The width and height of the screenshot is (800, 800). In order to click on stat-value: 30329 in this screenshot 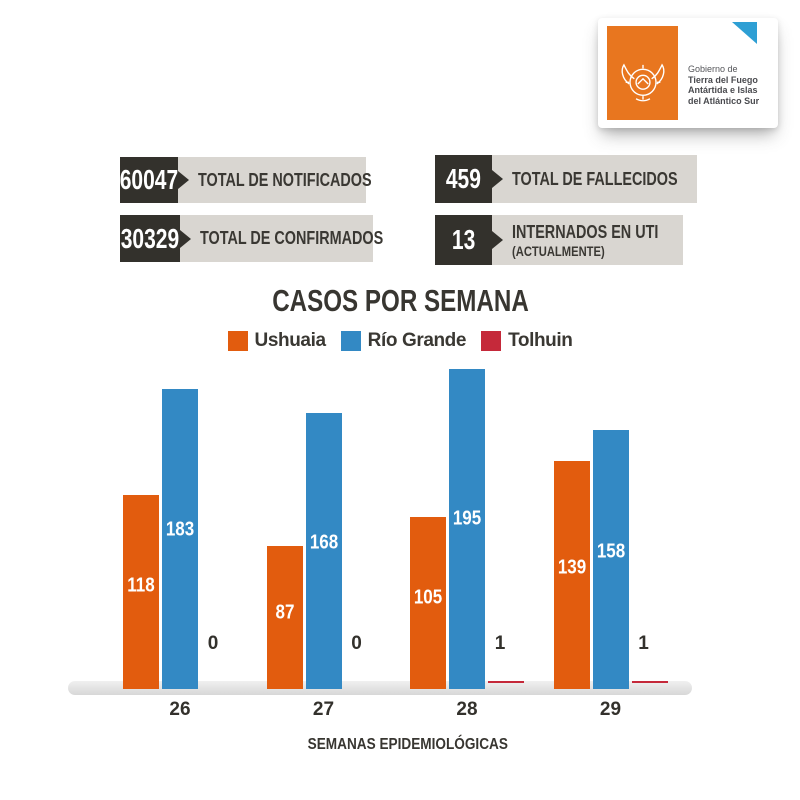, I will do `click(150, 238)`.